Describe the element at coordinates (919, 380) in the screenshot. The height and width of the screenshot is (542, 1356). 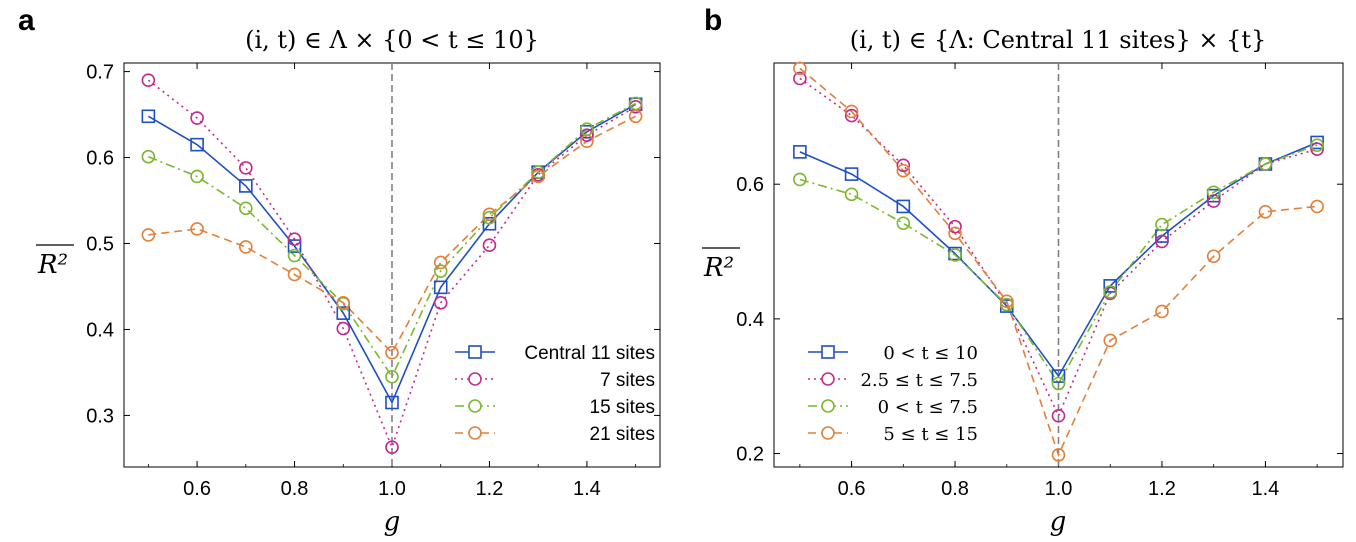
I see `legend-label: 2.5 ≤ t ≤ 7.5` at that location.